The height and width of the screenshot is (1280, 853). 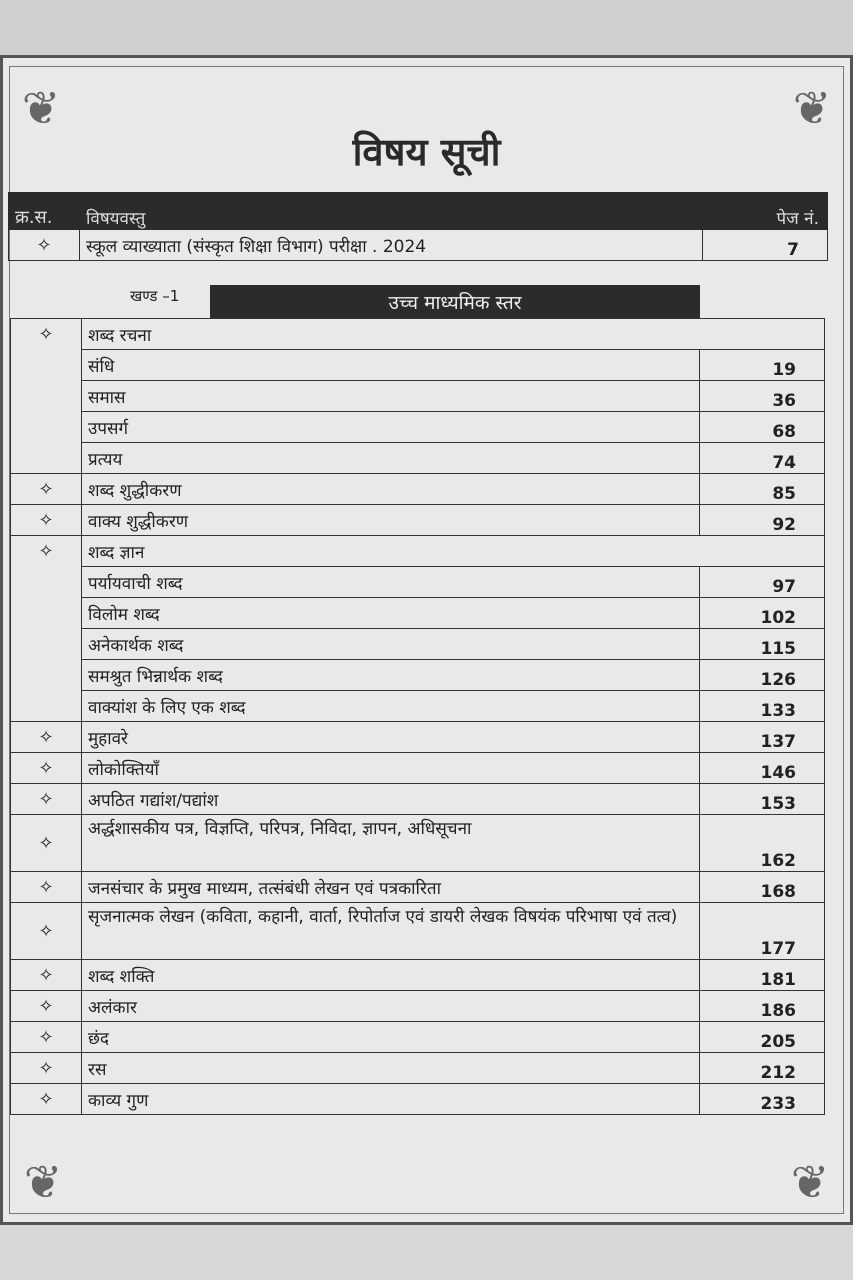 I want to click on row-title: संधि, so click(x=390, y=365).